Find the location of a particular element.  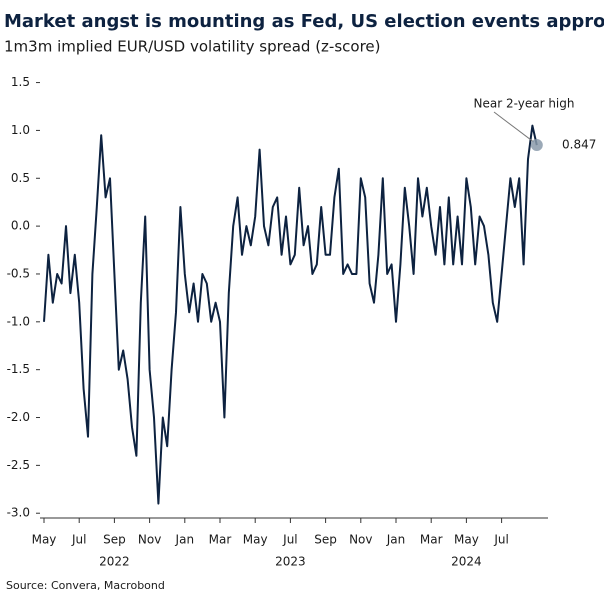

y-tick-label: -2.0 is located at coordinates (18, 417).